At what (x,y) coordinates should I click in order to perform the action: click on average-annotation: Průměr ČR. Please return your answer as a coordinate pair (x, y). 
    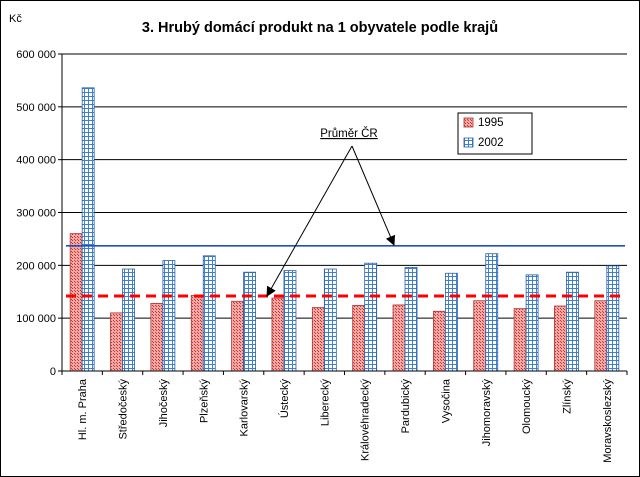
    Looking at the image, I should click on (331, 212).